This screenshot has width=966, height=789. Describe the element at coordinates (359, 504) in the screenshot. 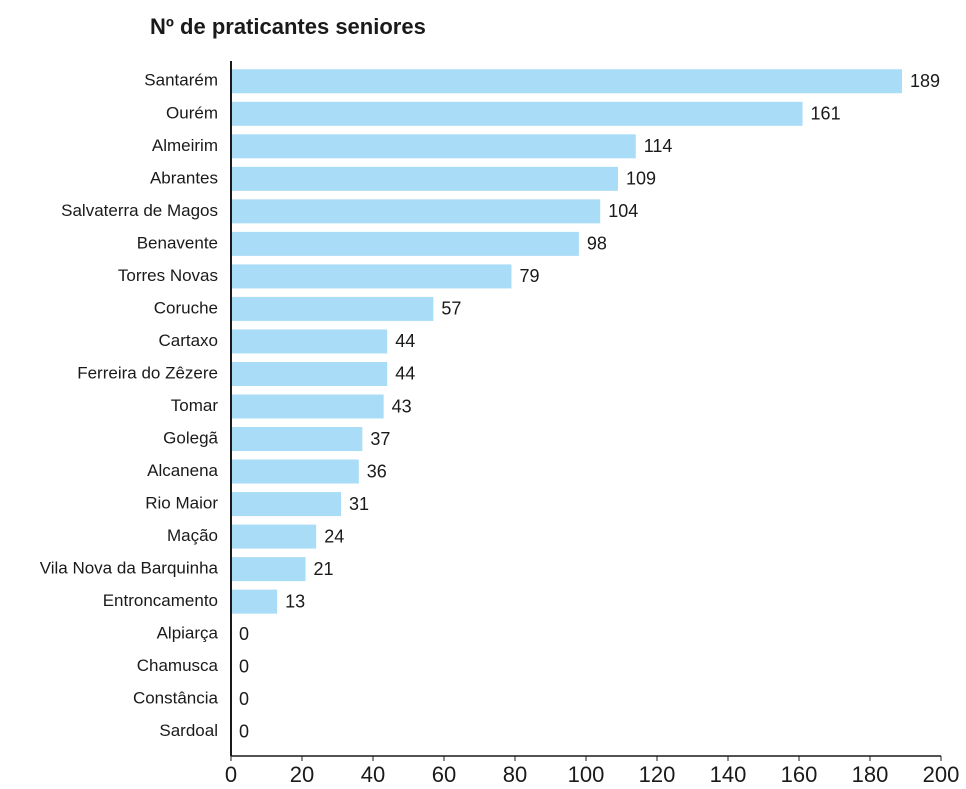

I see `value-label: 31` at that location.